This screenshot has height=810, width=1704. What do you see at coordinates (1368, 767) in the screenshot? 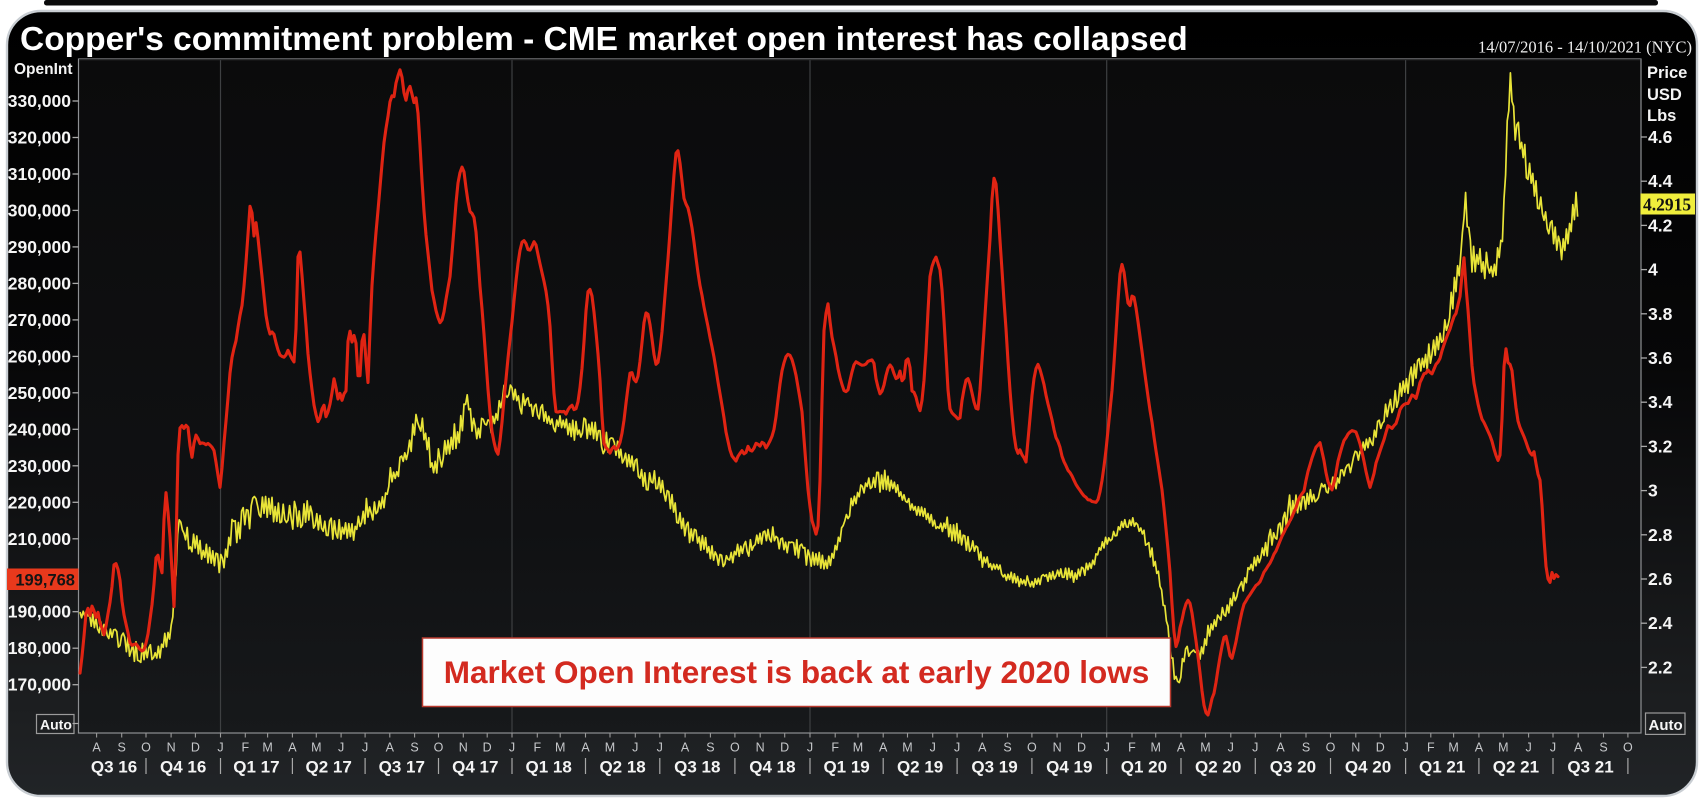
I see `svg-text: Q4 20` at bounding box center [1368, 767].